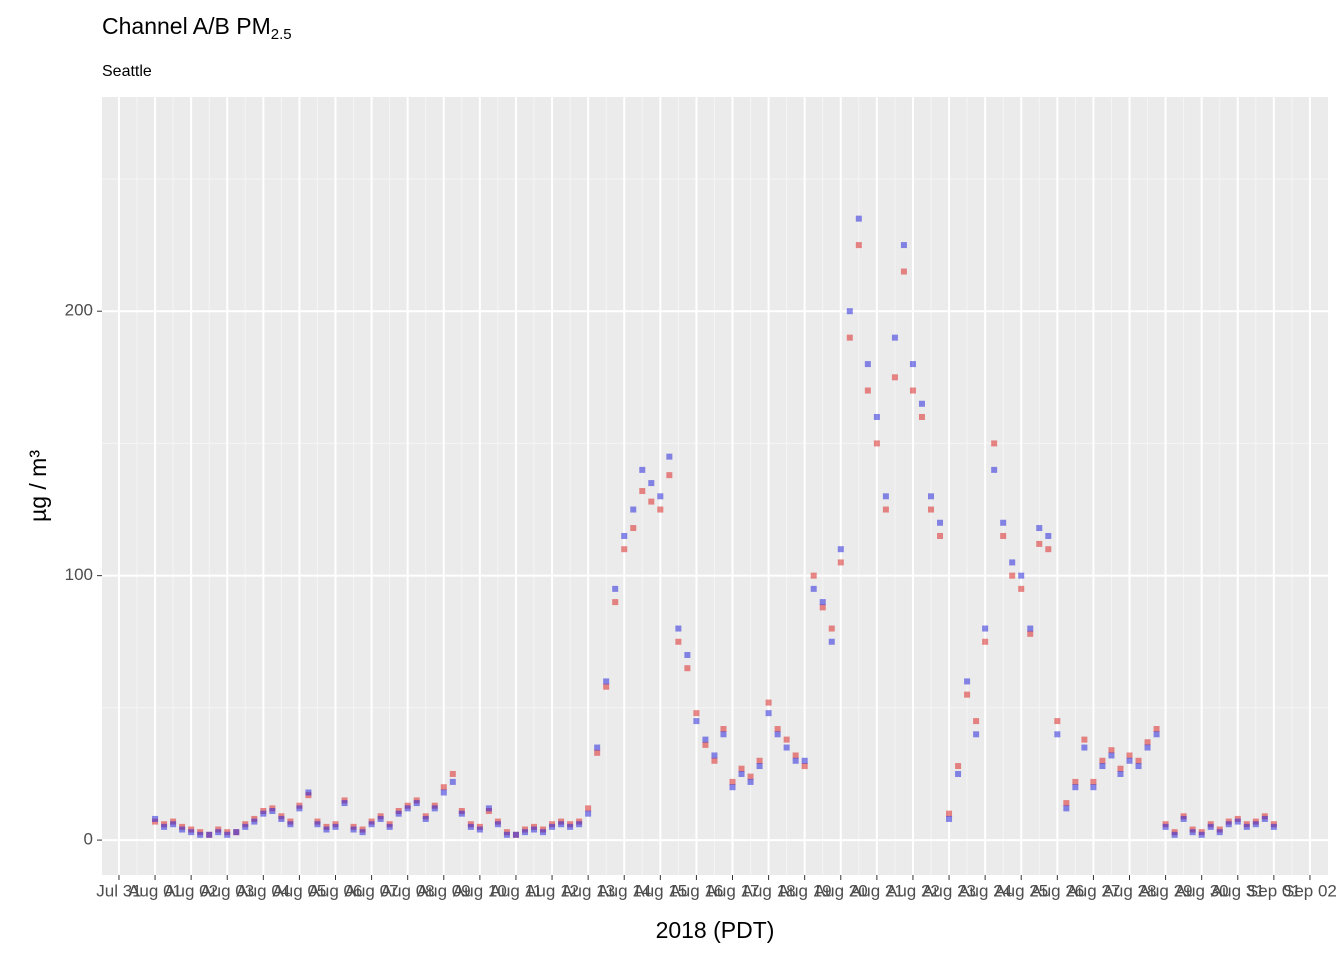  Describe the element at coordinates (118, 890) in the screenshot. I see `x-tick-label: Jul 31` at that location.